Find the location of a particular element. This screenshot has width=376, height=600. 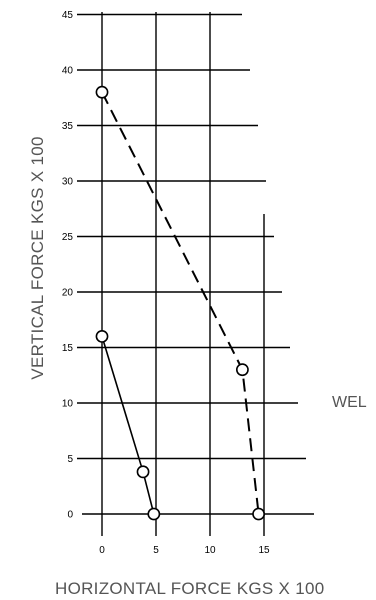

y-tick-label: 35 is located at coordinates (68, 126).